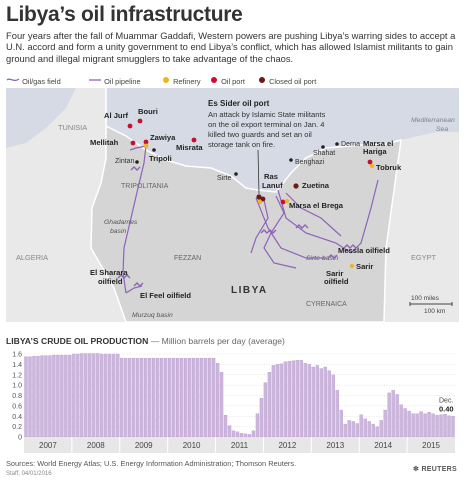 The height and width of the screenshot is (480, 465). What do you see at coordinates (214, 80) in the screenshot?
I see `oil-port-icon` at bounding box center [214, 80].